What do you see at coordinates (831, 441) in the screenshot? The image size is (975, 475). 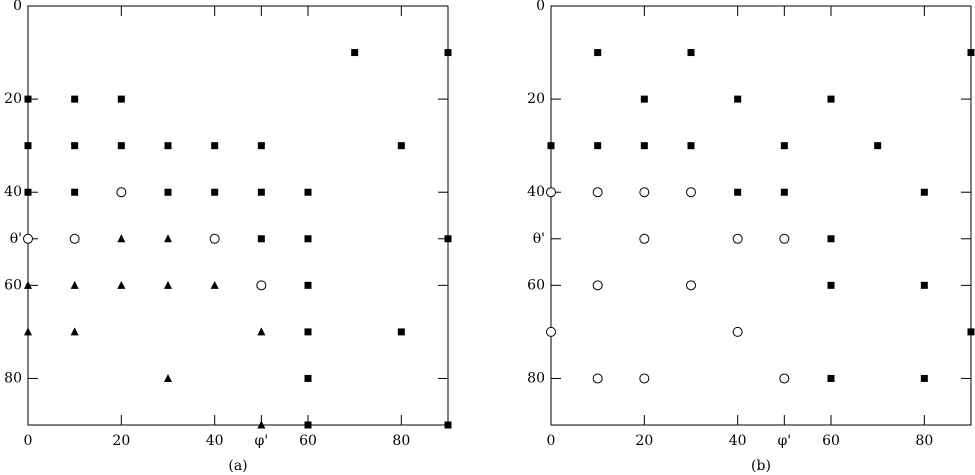 I see `x-tick-label: 60` at bounding box center [831, 441].